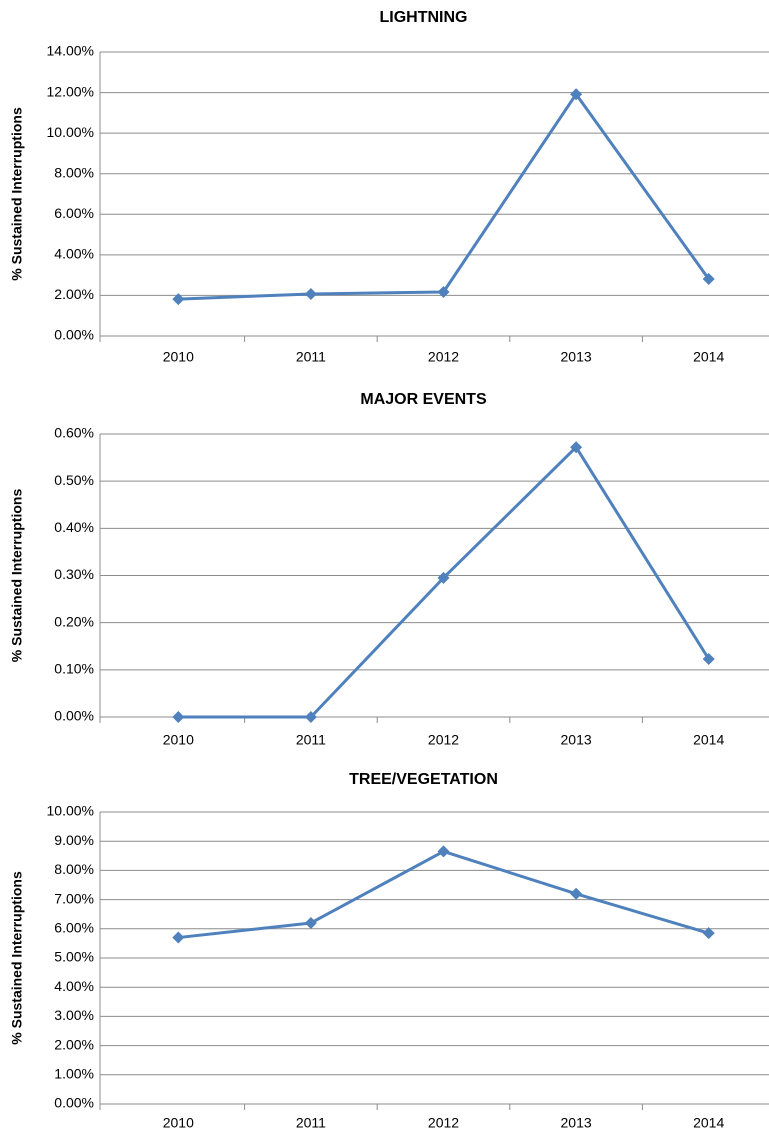 This screenshot has width=769, height=1134. What do you see at coordinates (74, 480) in the screenshot?
I see `y-tick-label: 0.50%` at bounding box center [74, 480].